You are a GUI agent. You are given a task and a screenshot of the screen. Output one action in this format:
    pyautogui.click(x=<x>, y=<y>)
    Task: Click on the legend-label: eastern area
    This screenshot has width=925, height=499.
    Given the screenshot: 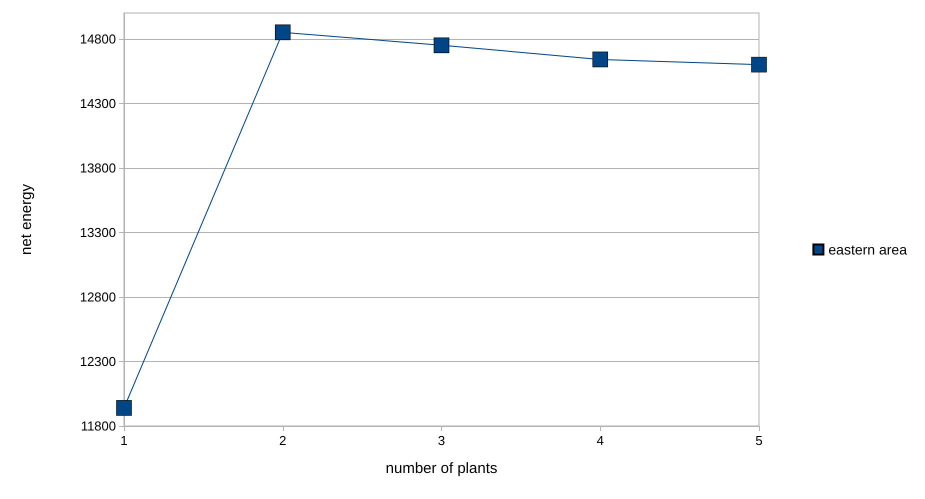 What is the action you would take?
    pyautogui.click(x=868, y=250)
    